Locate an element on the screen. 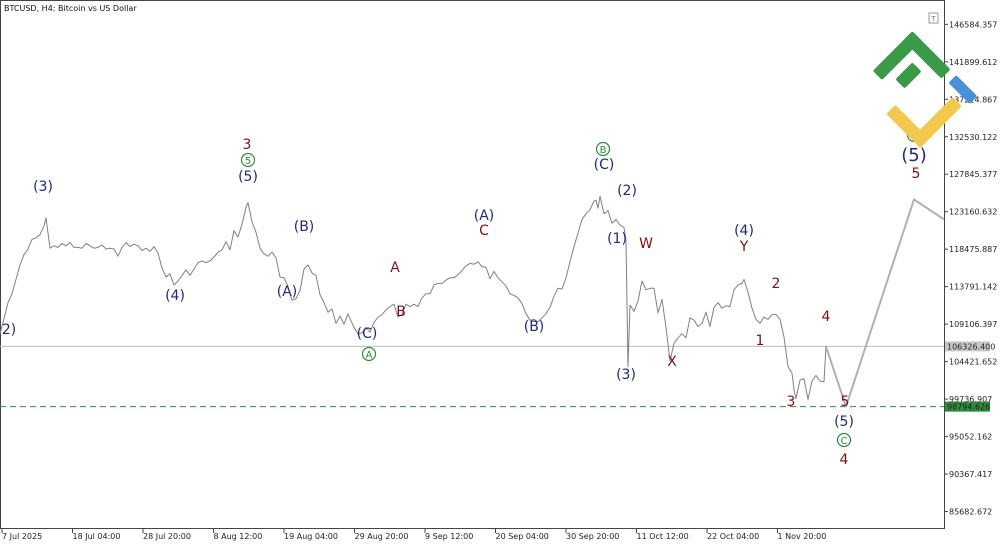  logo-green-bar-horizontal is located at coordinates (926, 55).